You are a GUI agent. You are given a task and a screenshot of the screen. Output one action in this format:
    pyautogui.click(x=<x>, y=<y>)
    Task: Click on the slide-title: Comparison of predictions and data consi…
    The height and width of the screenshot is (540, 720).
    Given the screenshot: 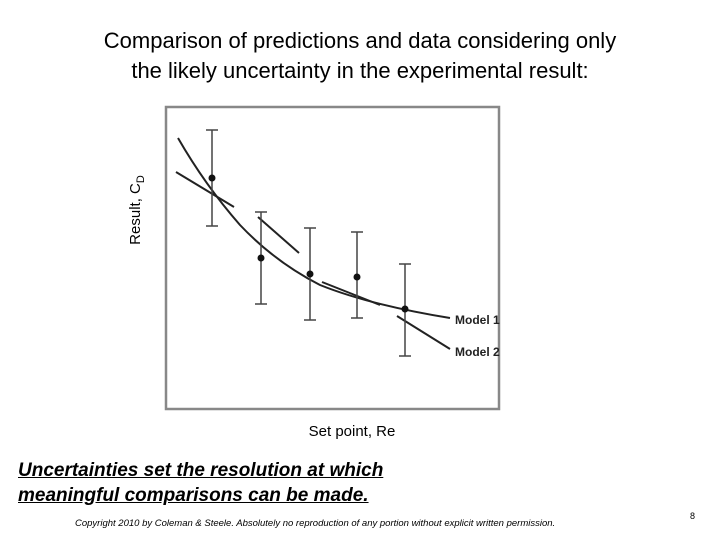 What is the action you would take?
    pyautogui.click(x=360, y=56)
    